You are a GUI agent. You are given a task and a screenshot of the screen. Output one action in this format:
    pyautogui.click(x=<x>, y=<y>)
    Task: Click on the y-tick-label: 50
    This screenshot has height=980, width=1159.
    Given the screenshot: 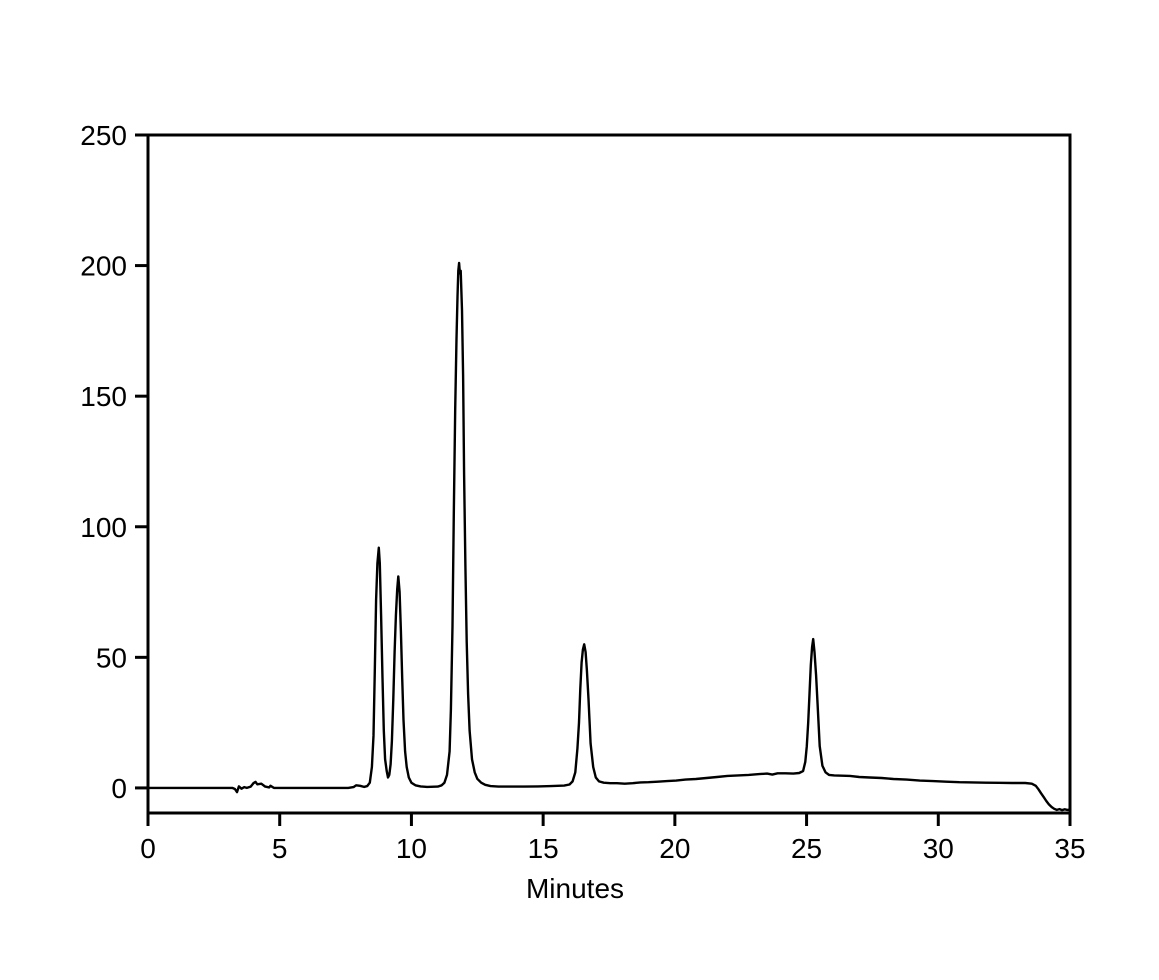 What is the action you would take?
    pyautogui.click(x=111, y=657)
    